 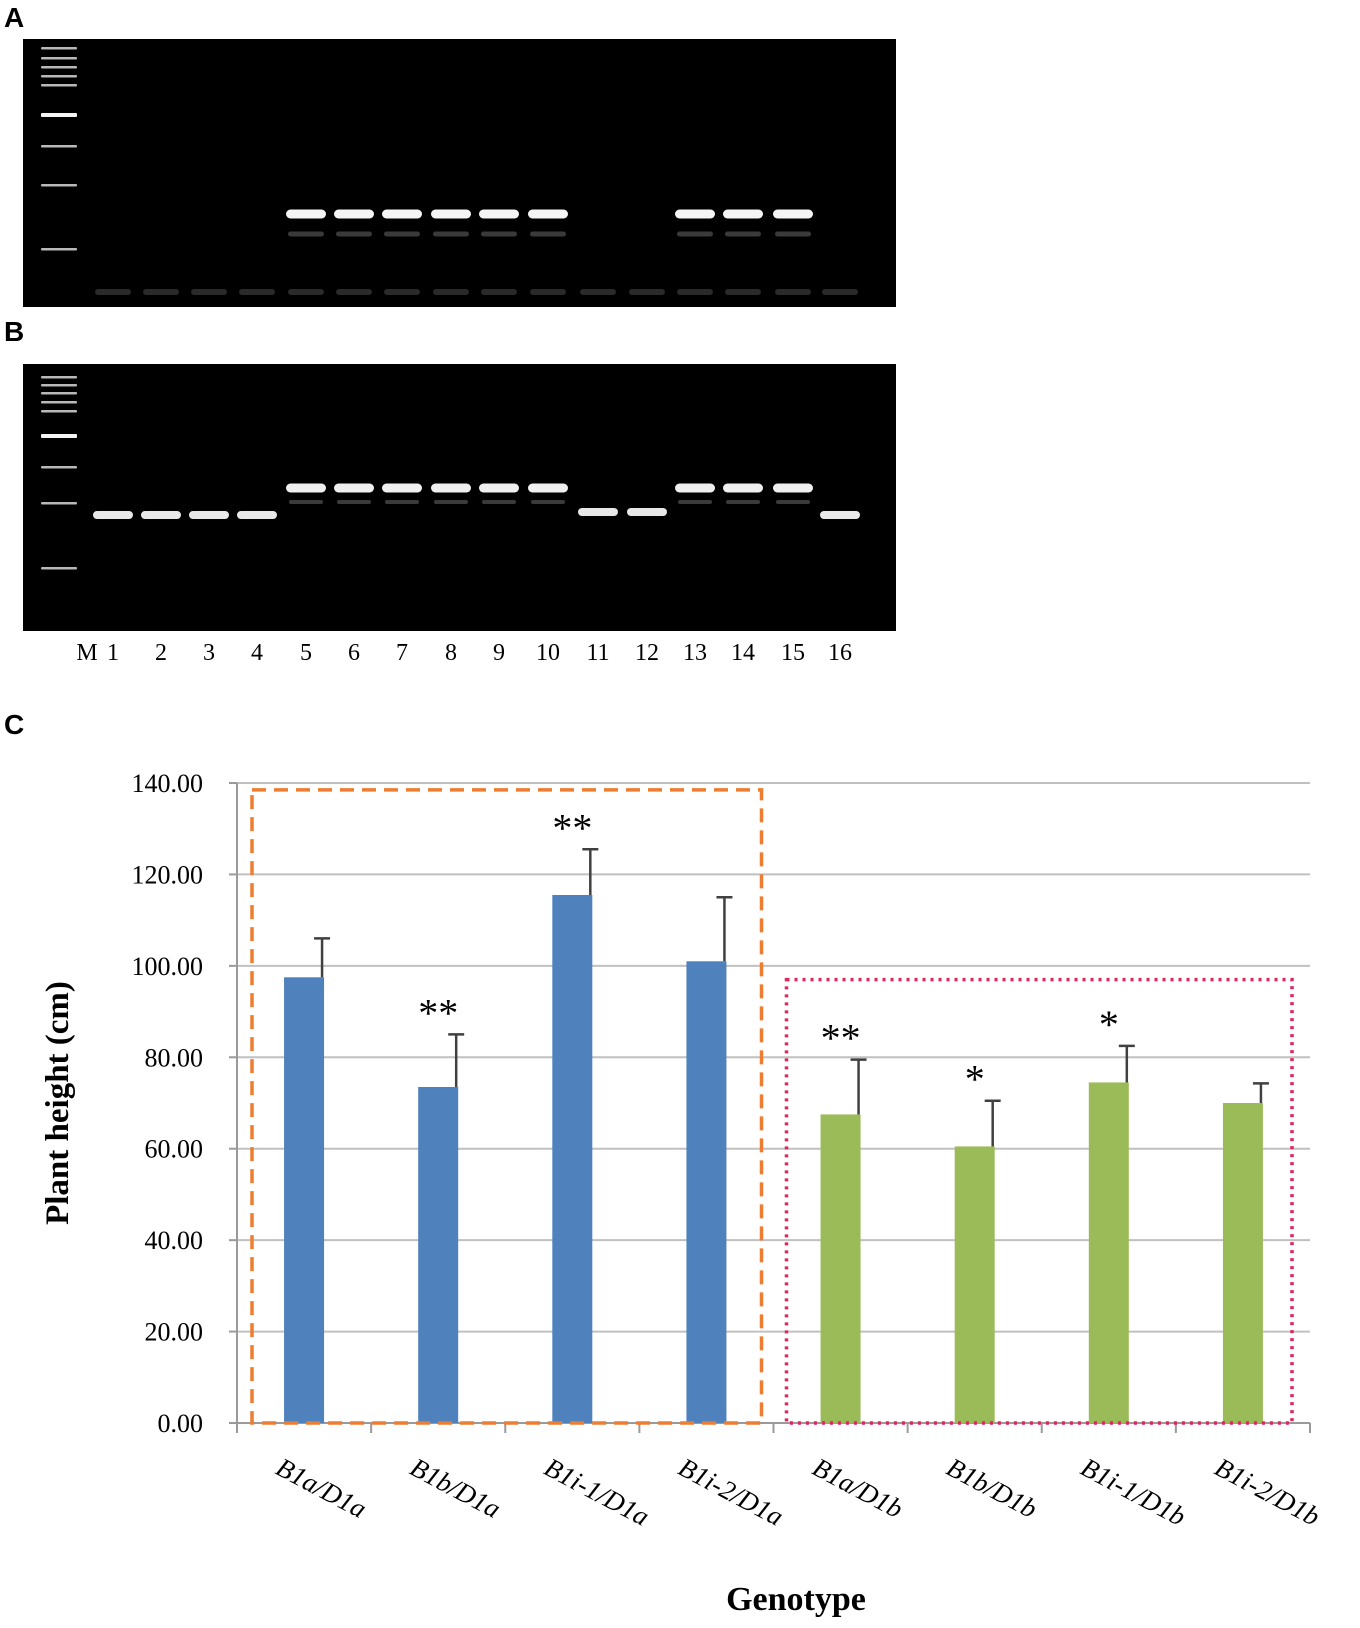 I want to click on gel-a-svg, so click(x=449, y=171).